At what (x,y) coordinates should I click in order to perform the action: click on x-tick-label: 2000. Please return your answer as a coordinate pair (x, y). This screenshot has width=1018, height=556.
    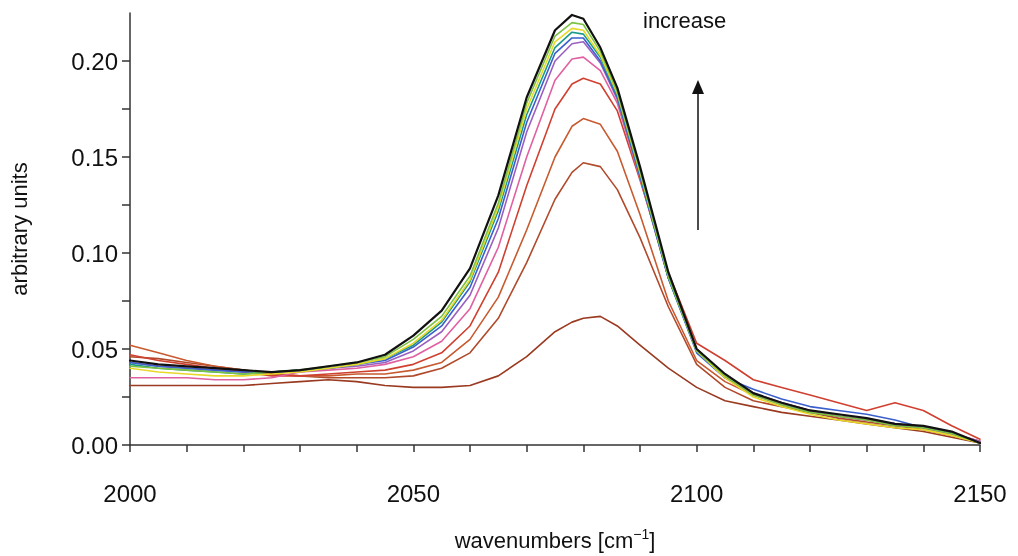
    Looking at the image, I should click on (130, 493).